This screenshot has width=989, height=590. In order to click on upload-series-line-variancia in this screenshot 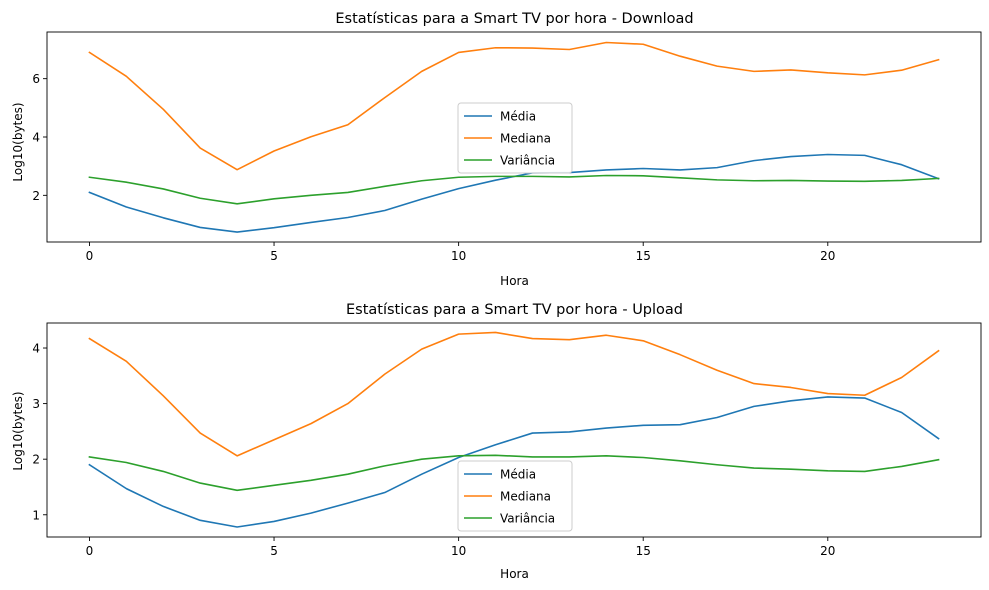, I will do `click(514, 473)`.